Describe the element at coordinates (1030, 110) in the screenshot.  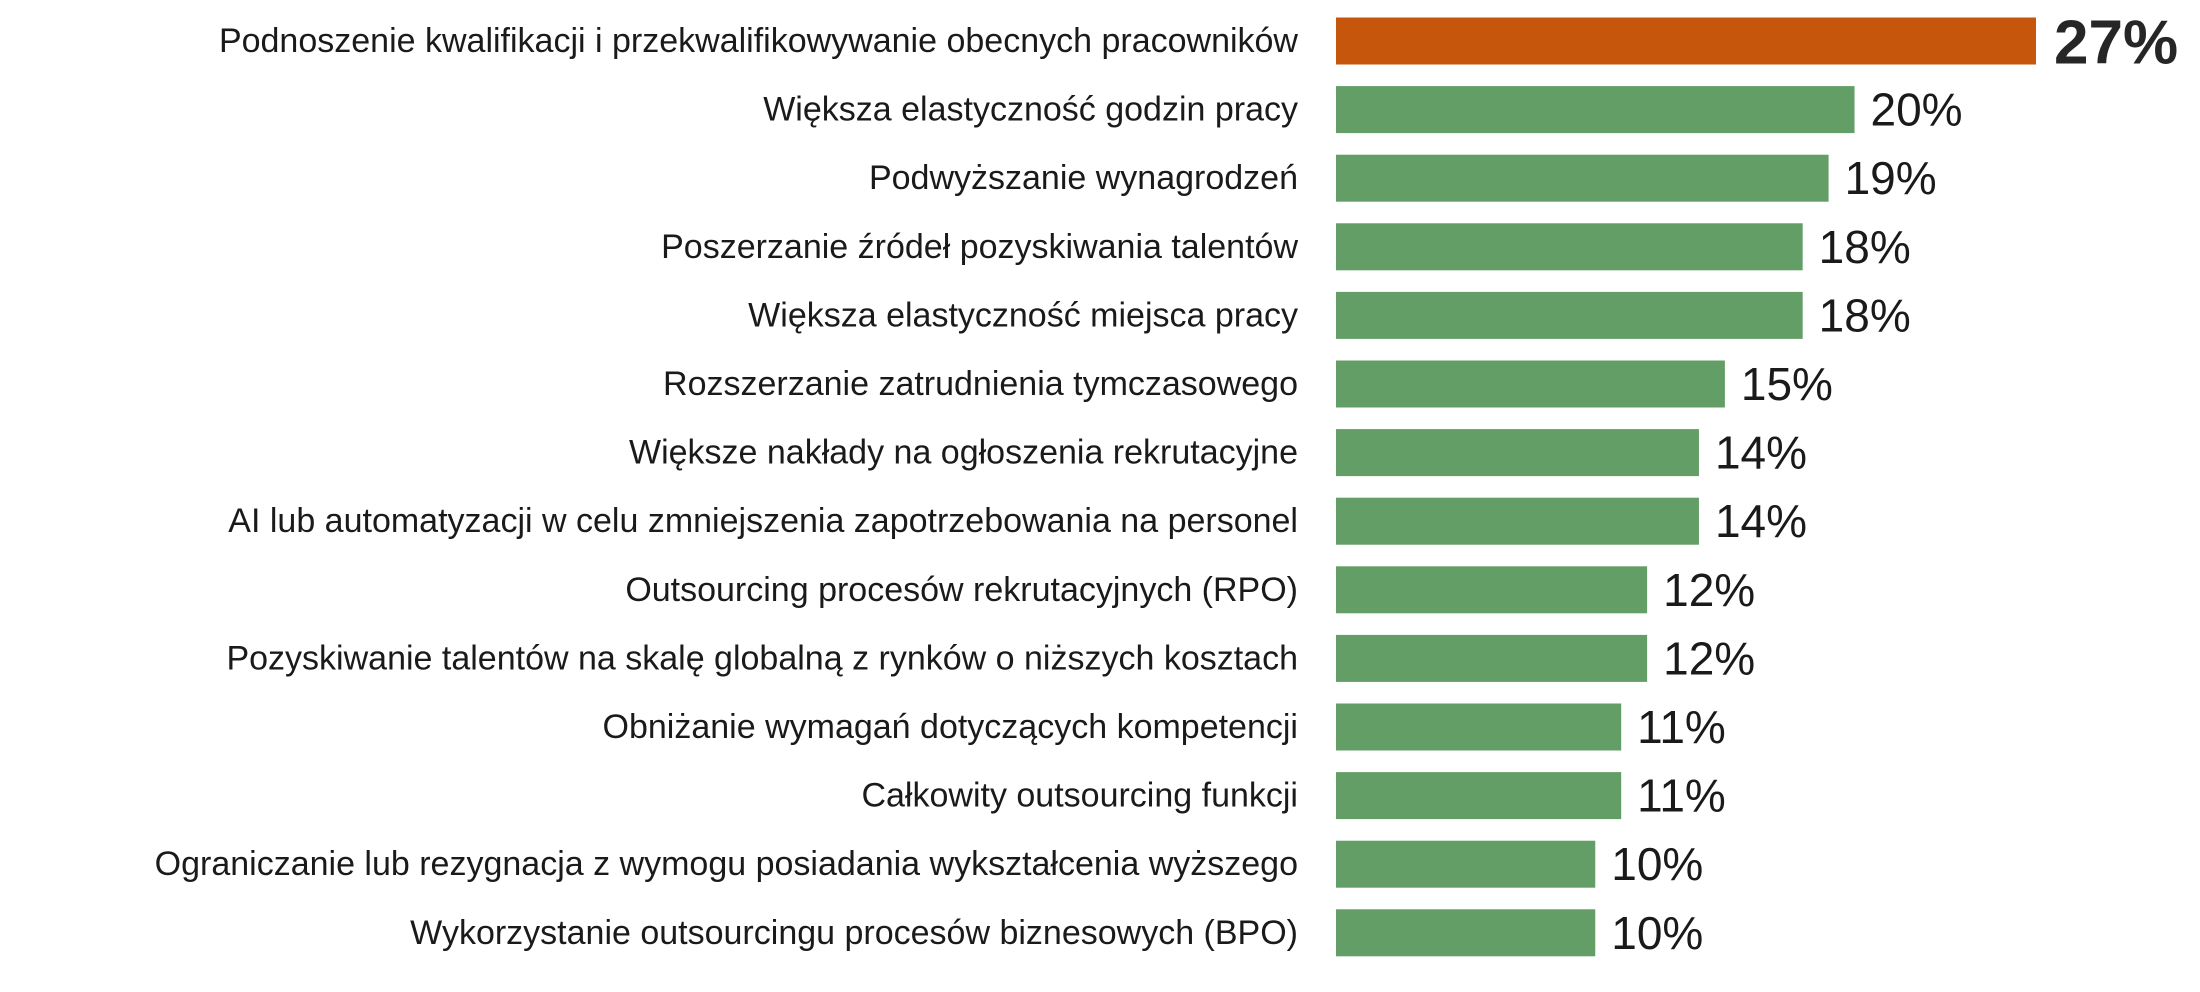
I see `category-label: Większa elastyczność godzin pracy` at that location.